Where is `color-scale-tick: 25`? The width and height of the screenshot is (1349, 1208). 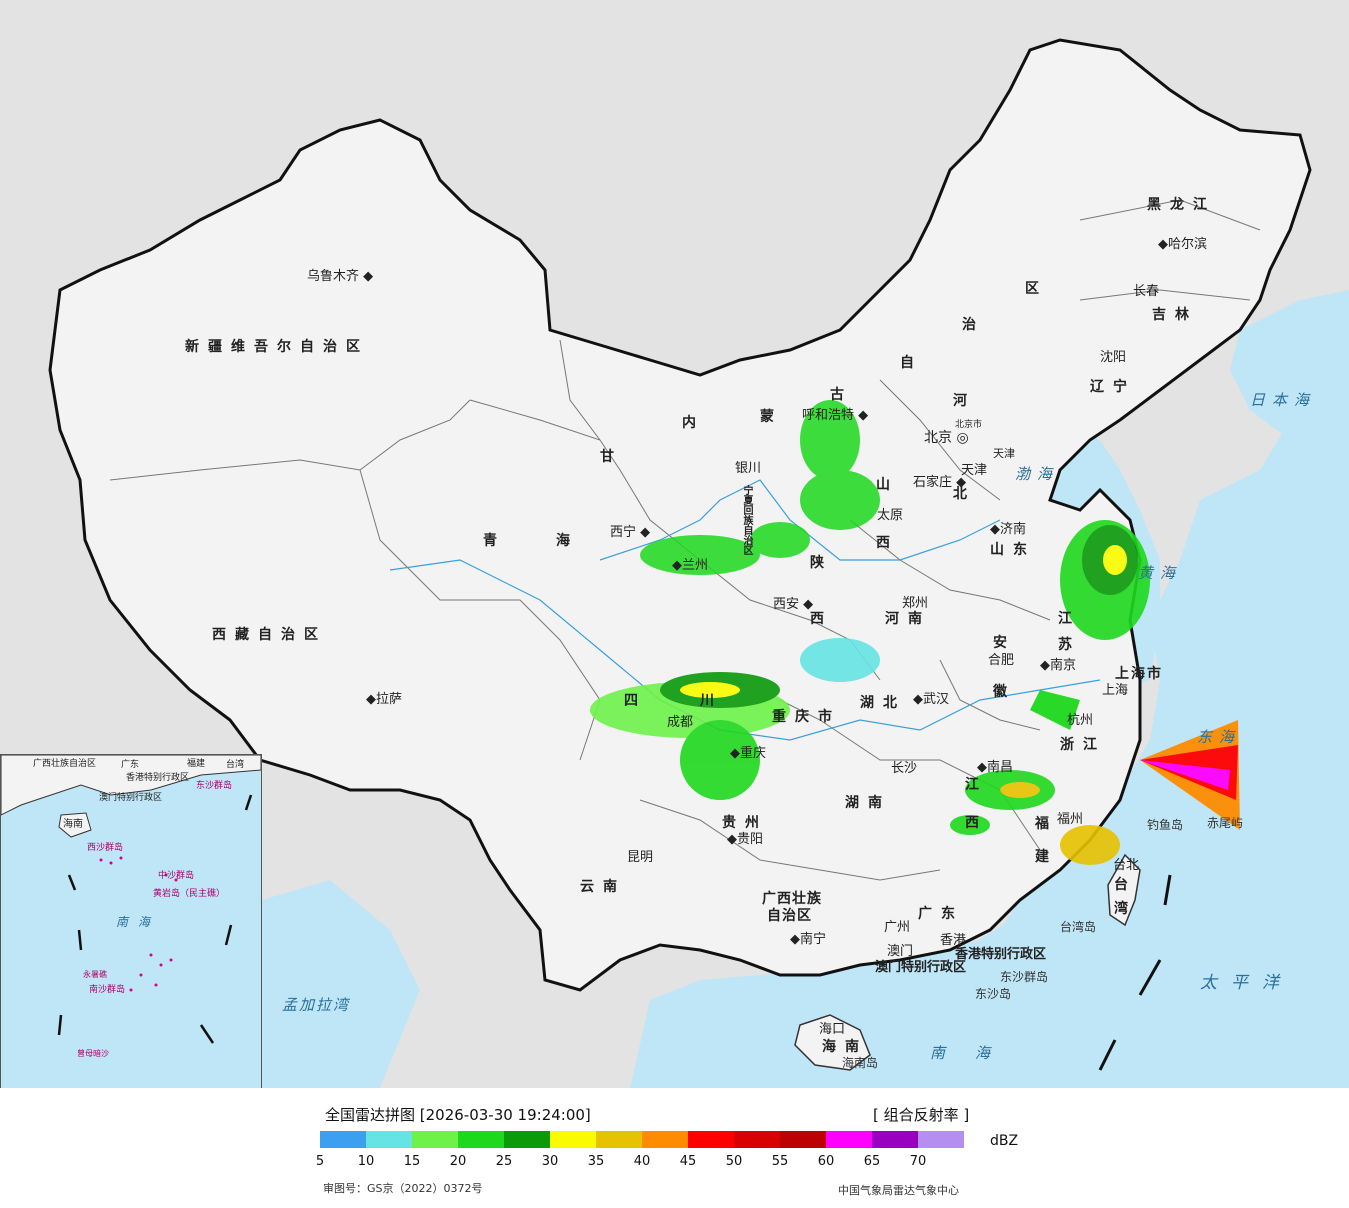 color-scale-tick: 25 is located at coordinates (504, 1161).